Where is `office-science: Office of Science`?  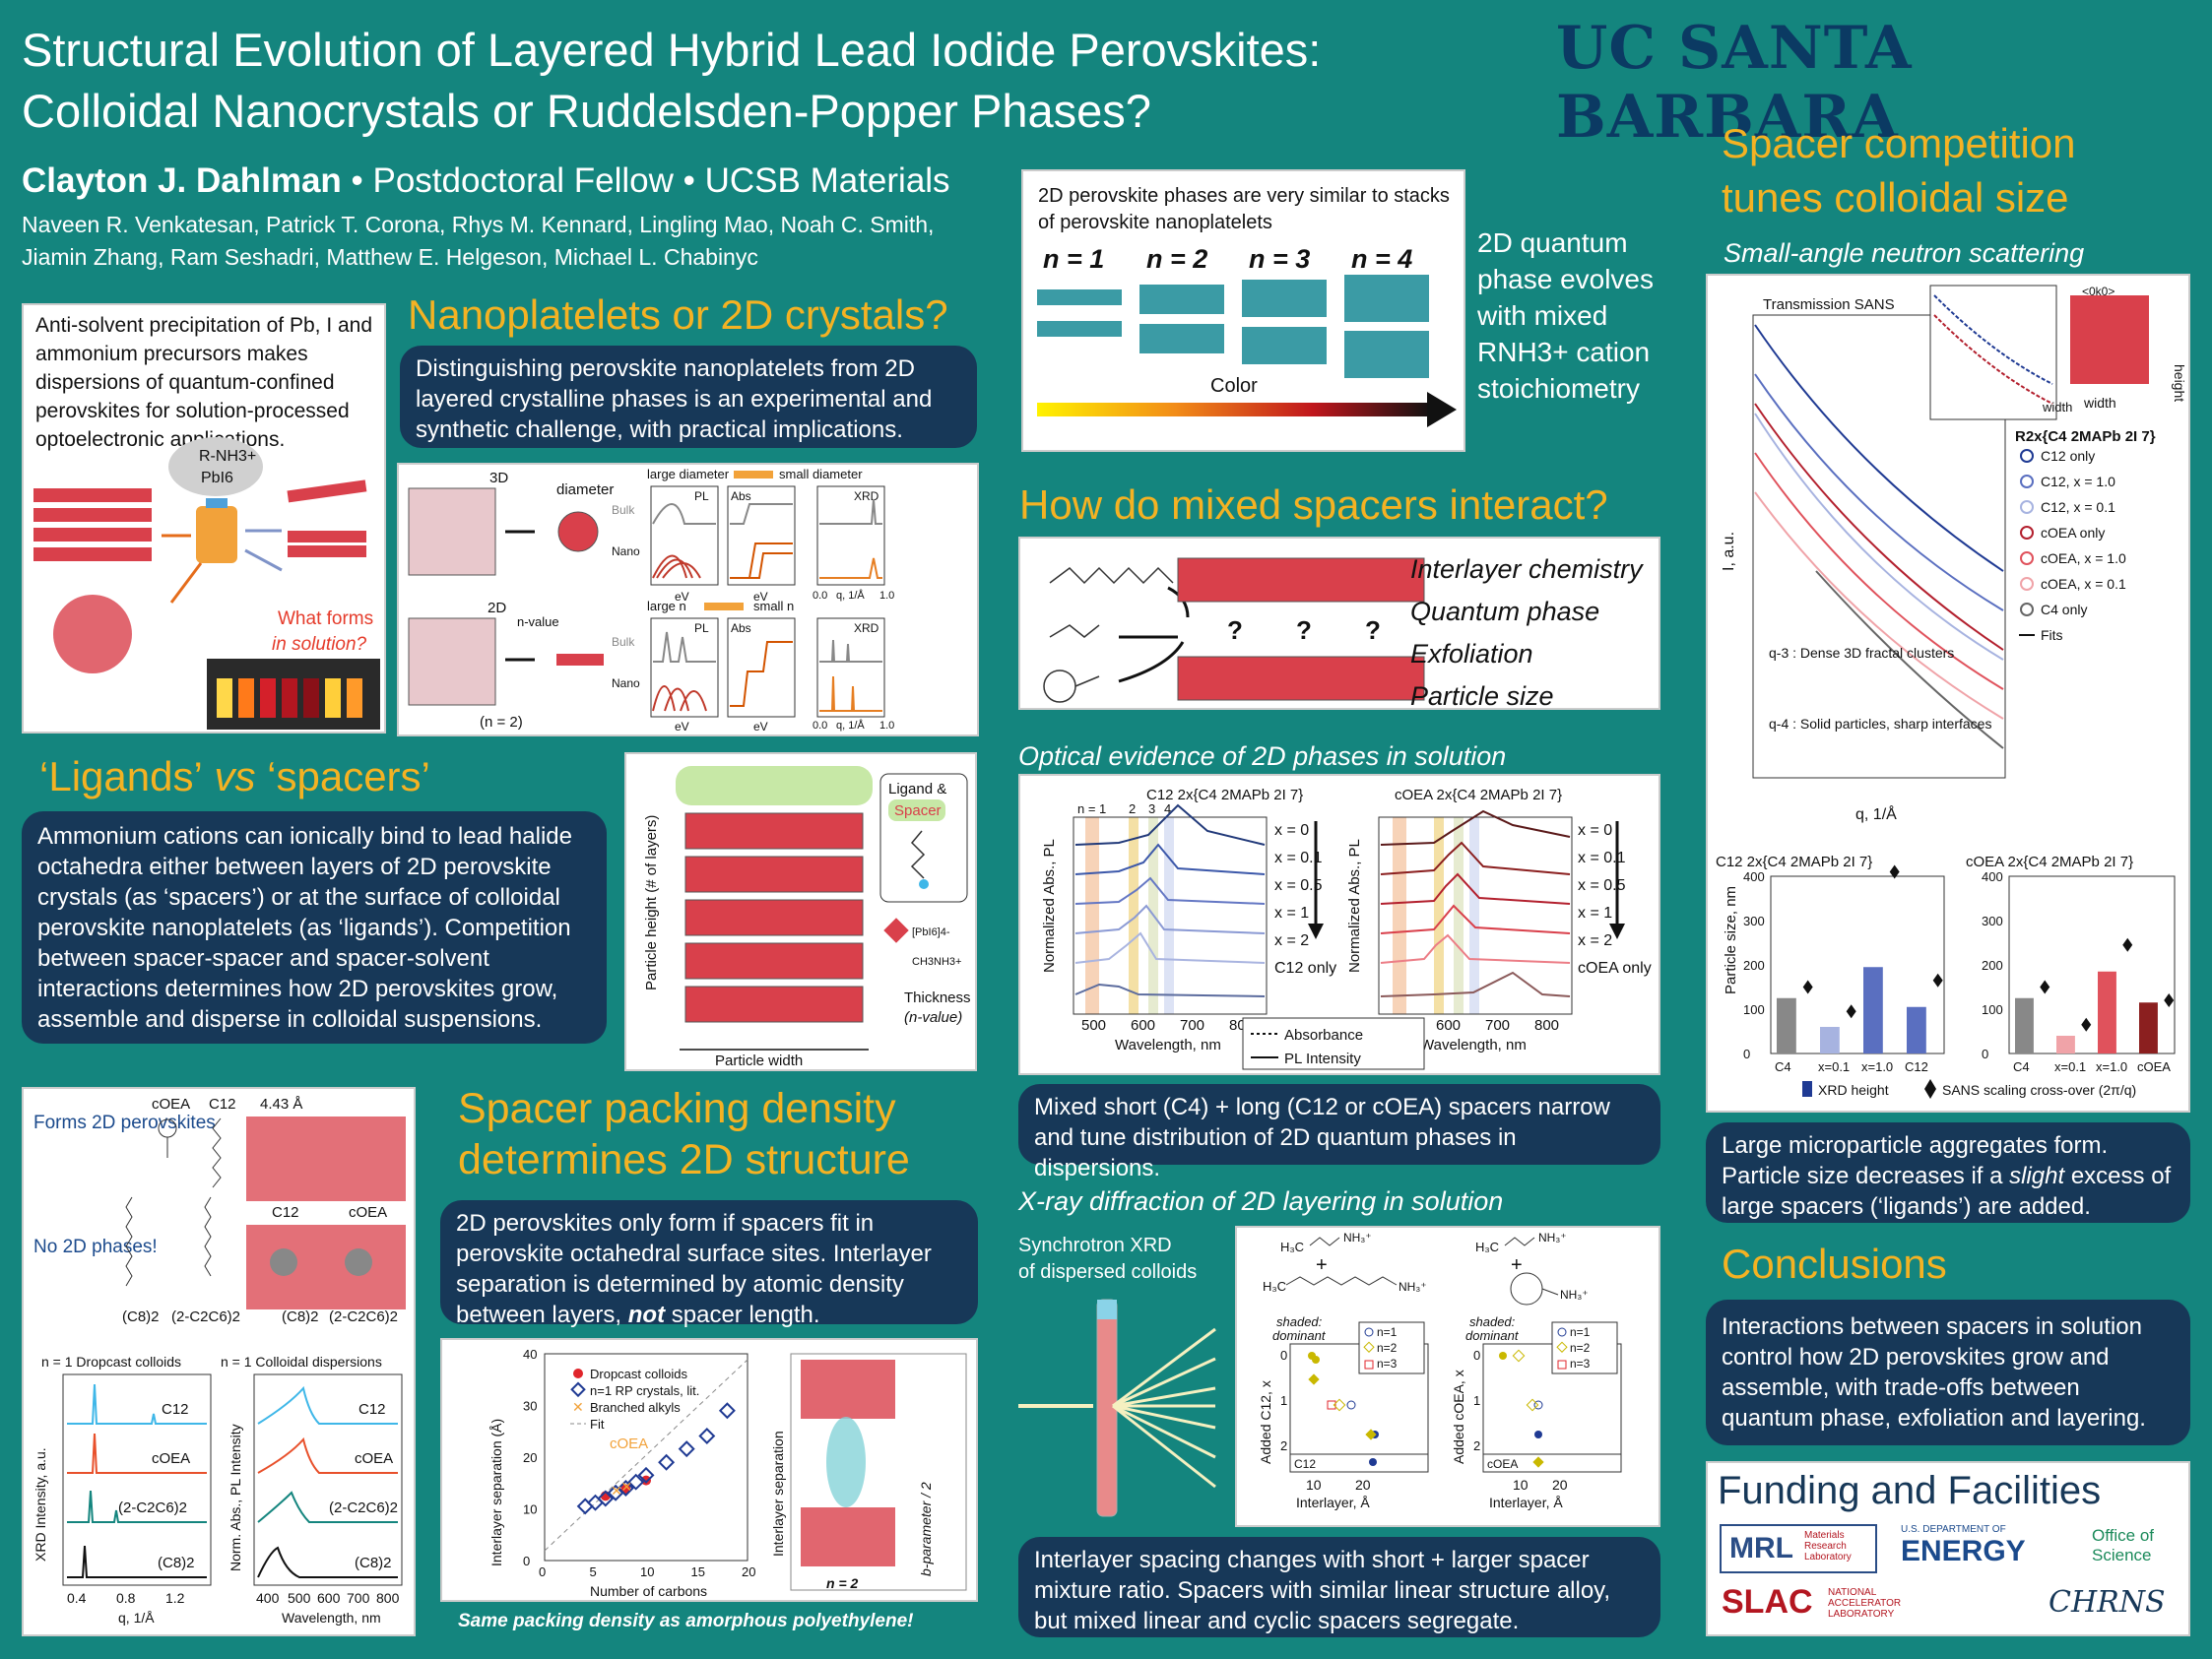 office-science: Office of Science is located at coordinates (2123, 1545).